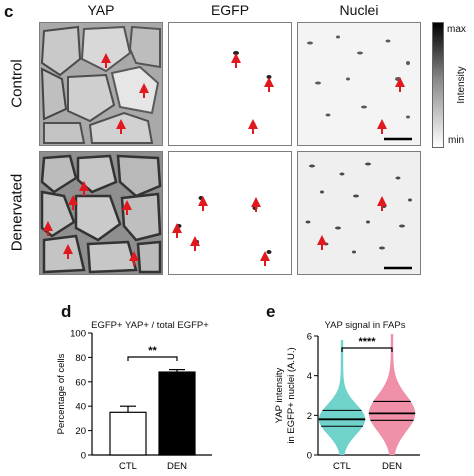 The height and width of the screenshot is (476, 474). Describe the element at coordinates (342, 466) in the screenshot. I see `x-tick-label-e: CTL` at that location.